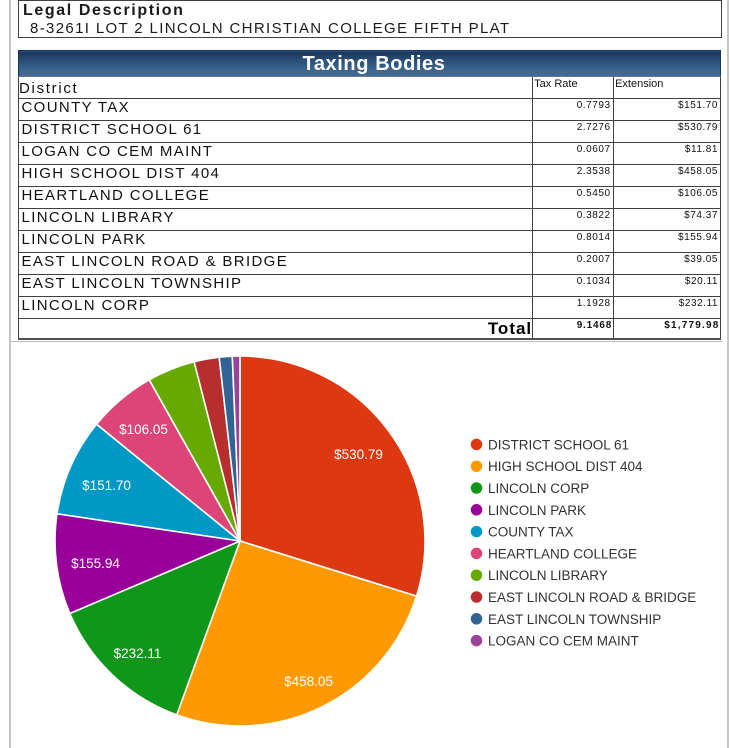  I want to click on svg-text: DISTRICT SCHOOL 61, so click(558, 444).